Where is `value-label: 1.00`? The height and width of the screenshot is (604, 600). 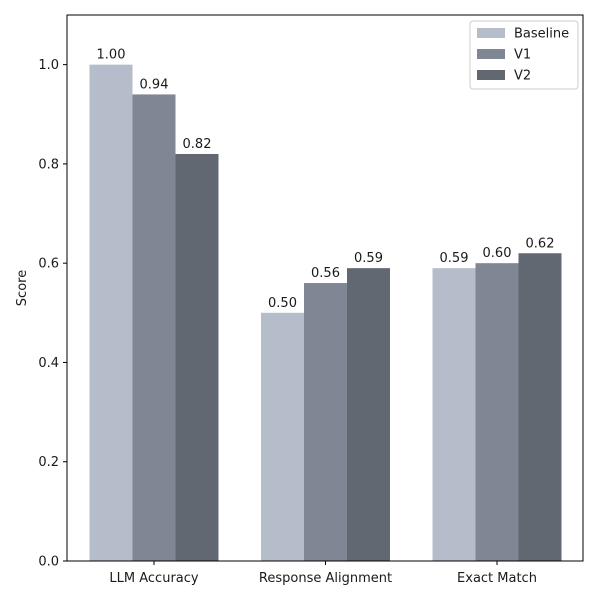
value-label: 1.00 is located at coordinates (111, 55).